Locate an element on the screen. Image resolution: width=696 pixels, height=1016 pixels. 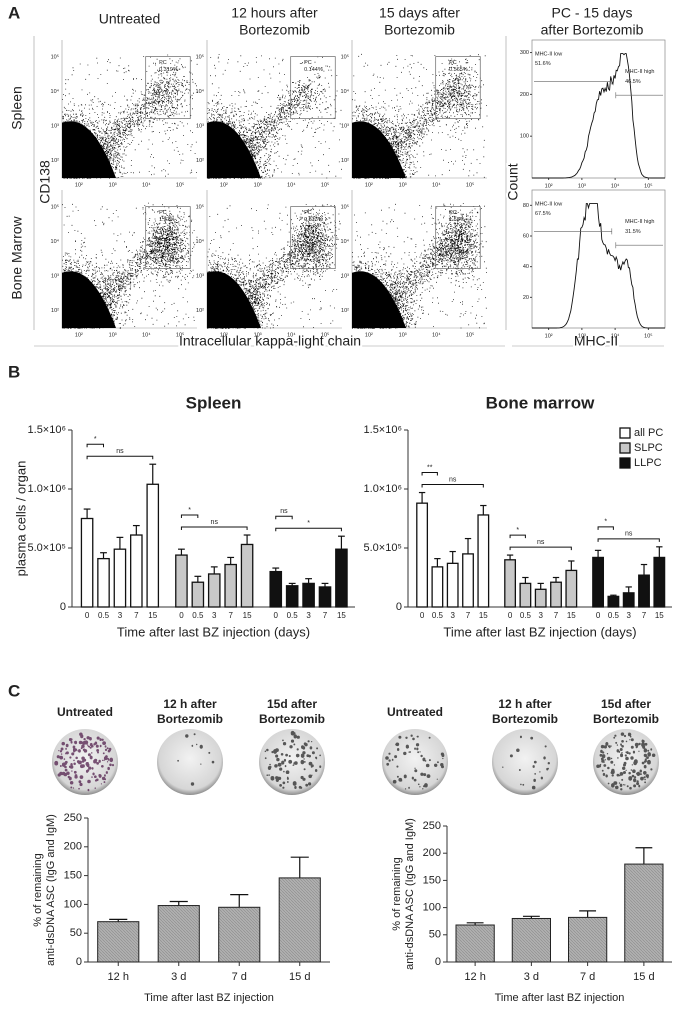
y-axis-label: CD138 is located at coordinates (45, 182).